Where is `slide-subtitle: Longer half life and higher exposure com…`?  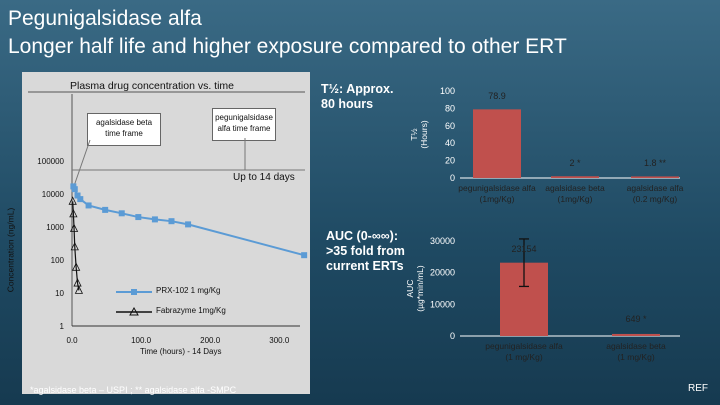 slide-subtitle: Longer half life and higher exposure com… is located at coordinates (287, 46).